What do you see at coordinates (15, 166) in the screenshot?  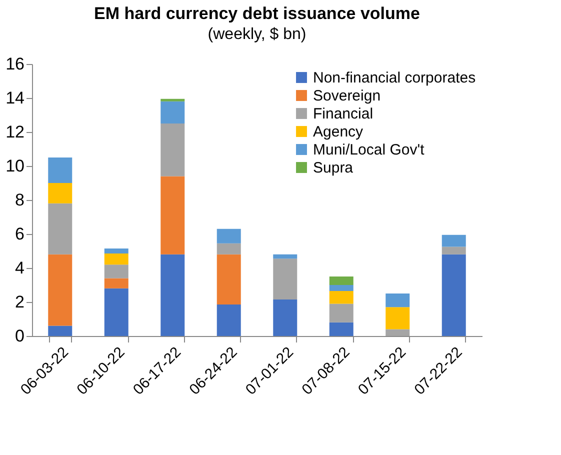 I see `y-tick-label: 10` at bounding box center [15, 166].